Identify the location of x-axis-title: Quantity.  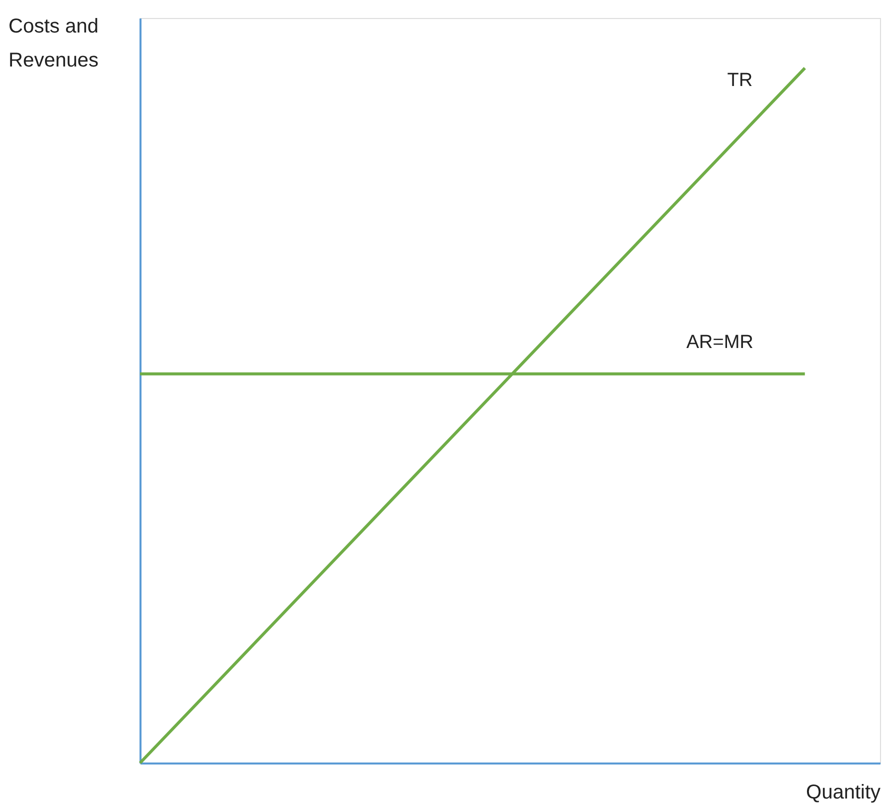
(843, 793).